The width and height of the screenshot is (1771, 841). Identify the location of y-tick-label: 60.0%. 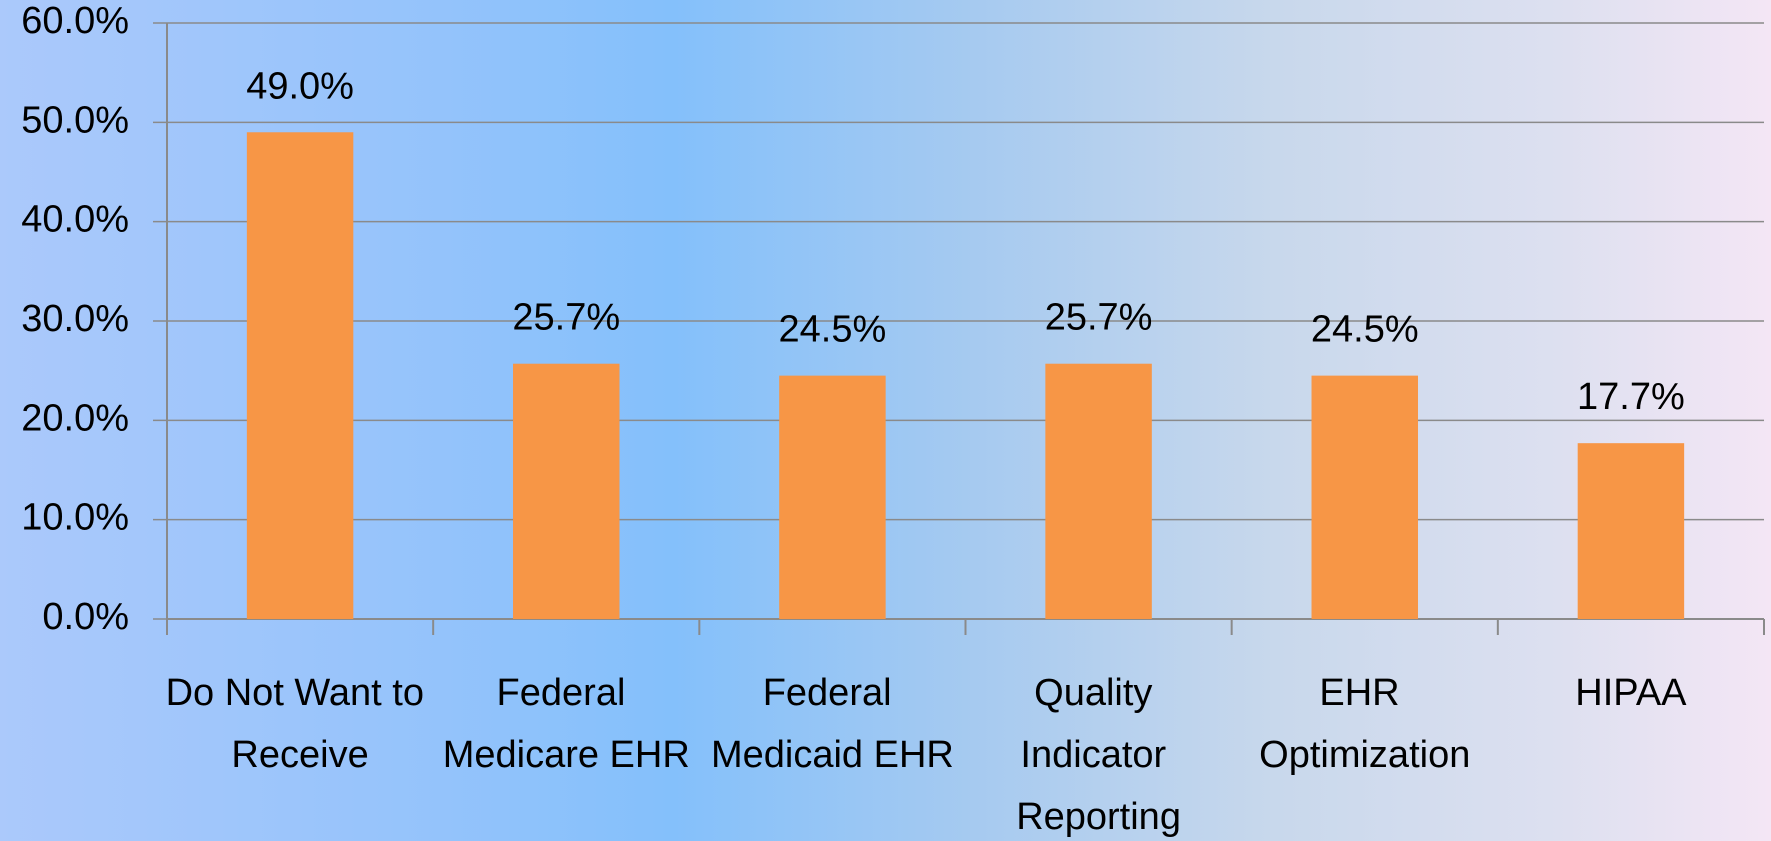
(75, 21).